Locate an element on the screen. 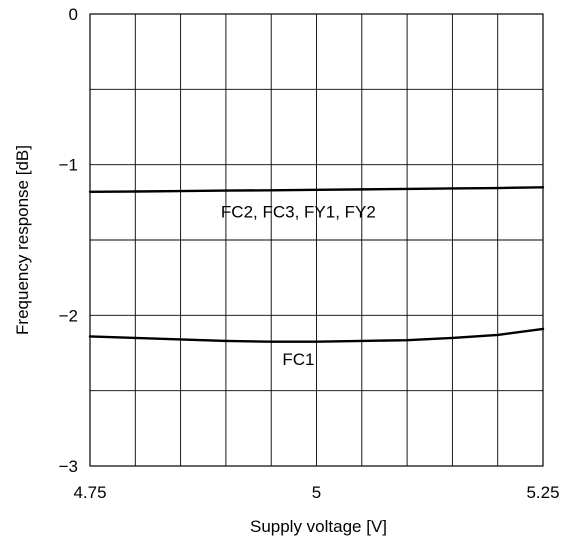 Image resolution: width=576 pixels, height=545 pixels. x-tick-label: 5 is located at coordinates (316, 492).